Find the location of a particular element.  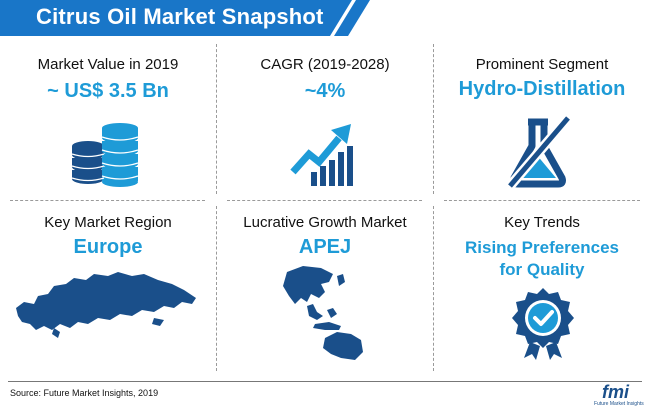

flask-crossed-icon is located at coordinates (539, 152).